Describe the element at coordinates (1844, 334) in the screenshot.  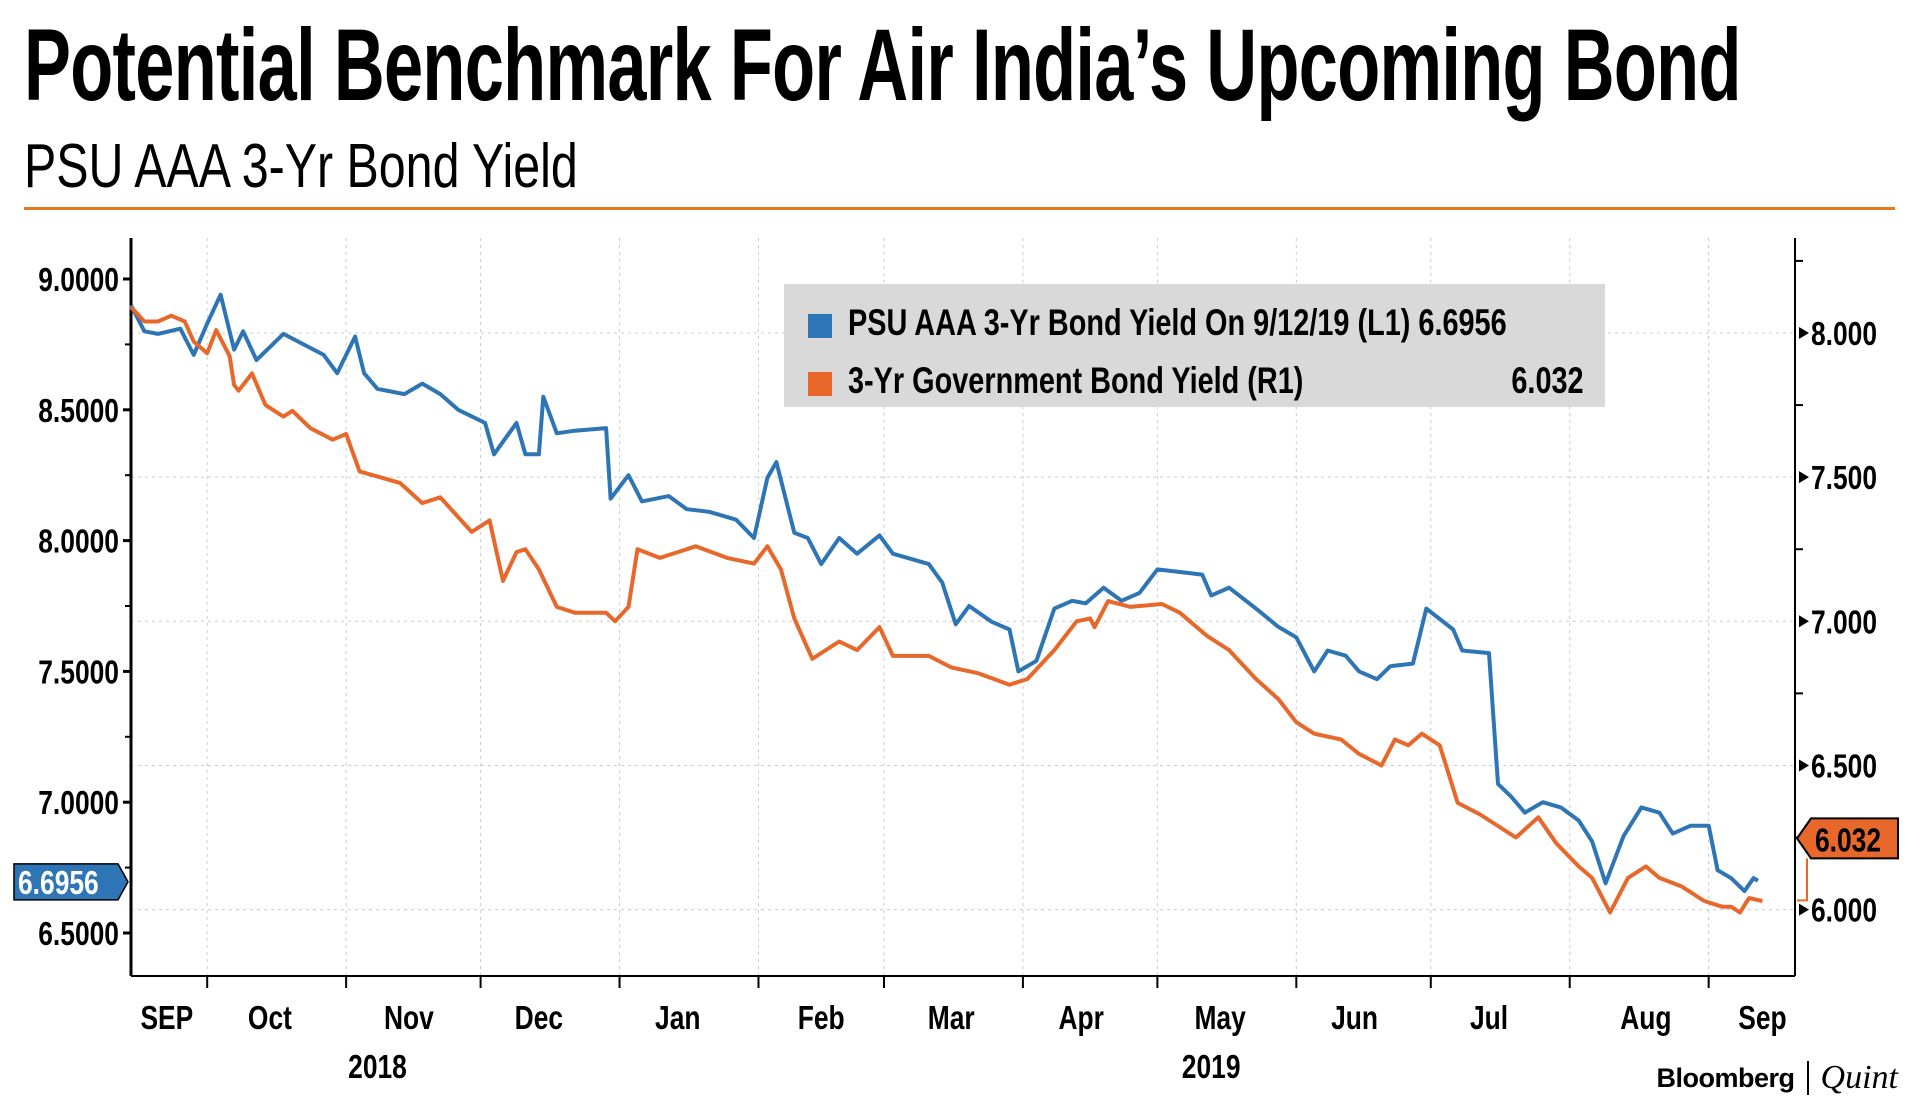
I see `right-tick-label: 8.000` at that location.